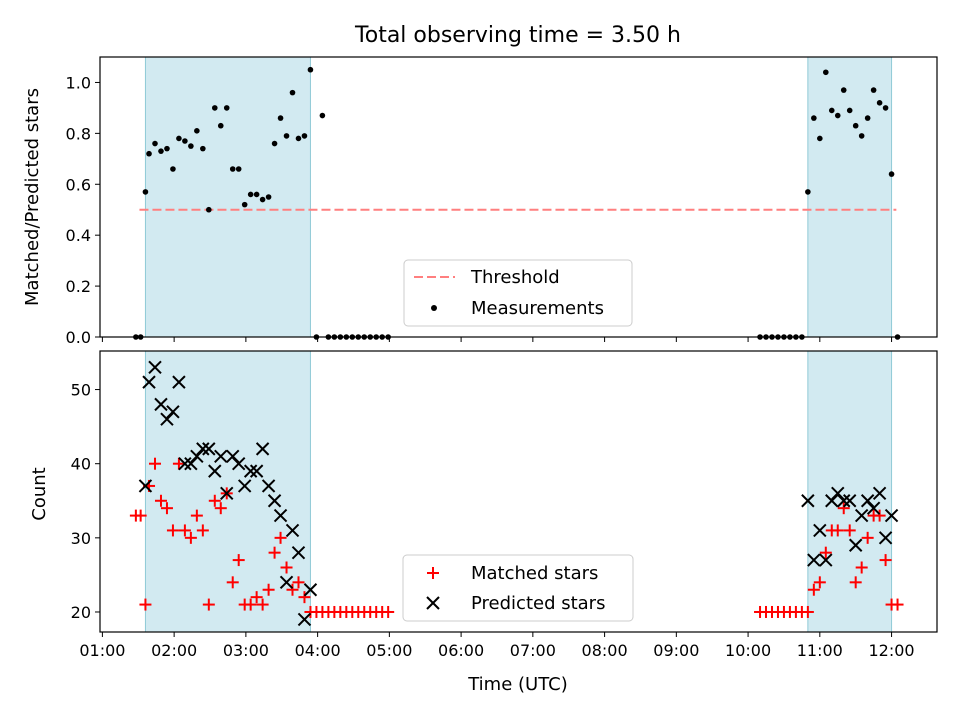  What do you see at coordinates (892, 650) in the screenshot?
I see `x-tick-label: 12:00` at bounding box center [892, 650].